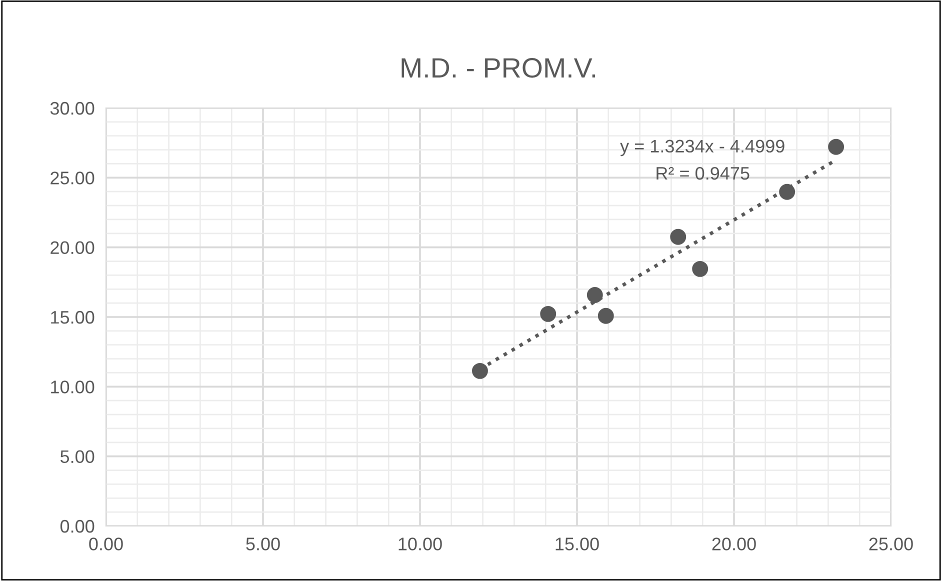 The width and height of the screenshot is (942, 581). What do you see at coordinates (77, 526) in the screenshot?
I see `y-tick-label: 0.00` at bounding box center [77, 526].